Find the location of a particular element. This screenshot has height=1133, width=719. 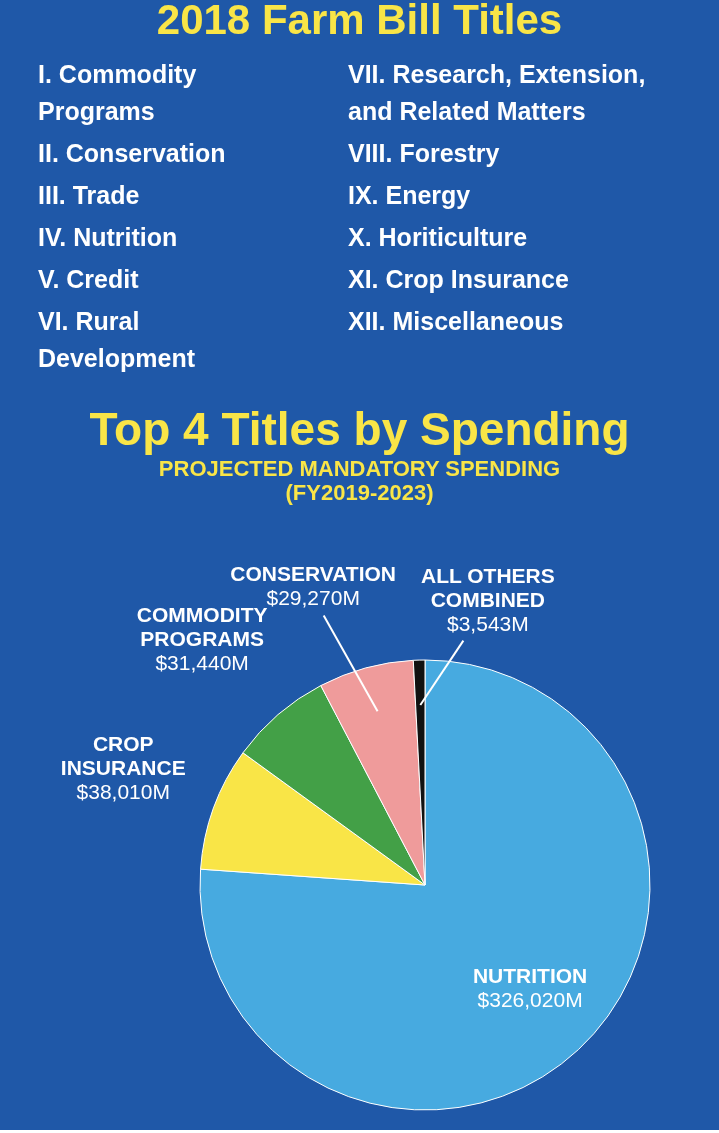

text: VIII. Forestry is located at coordinates (424, 153).